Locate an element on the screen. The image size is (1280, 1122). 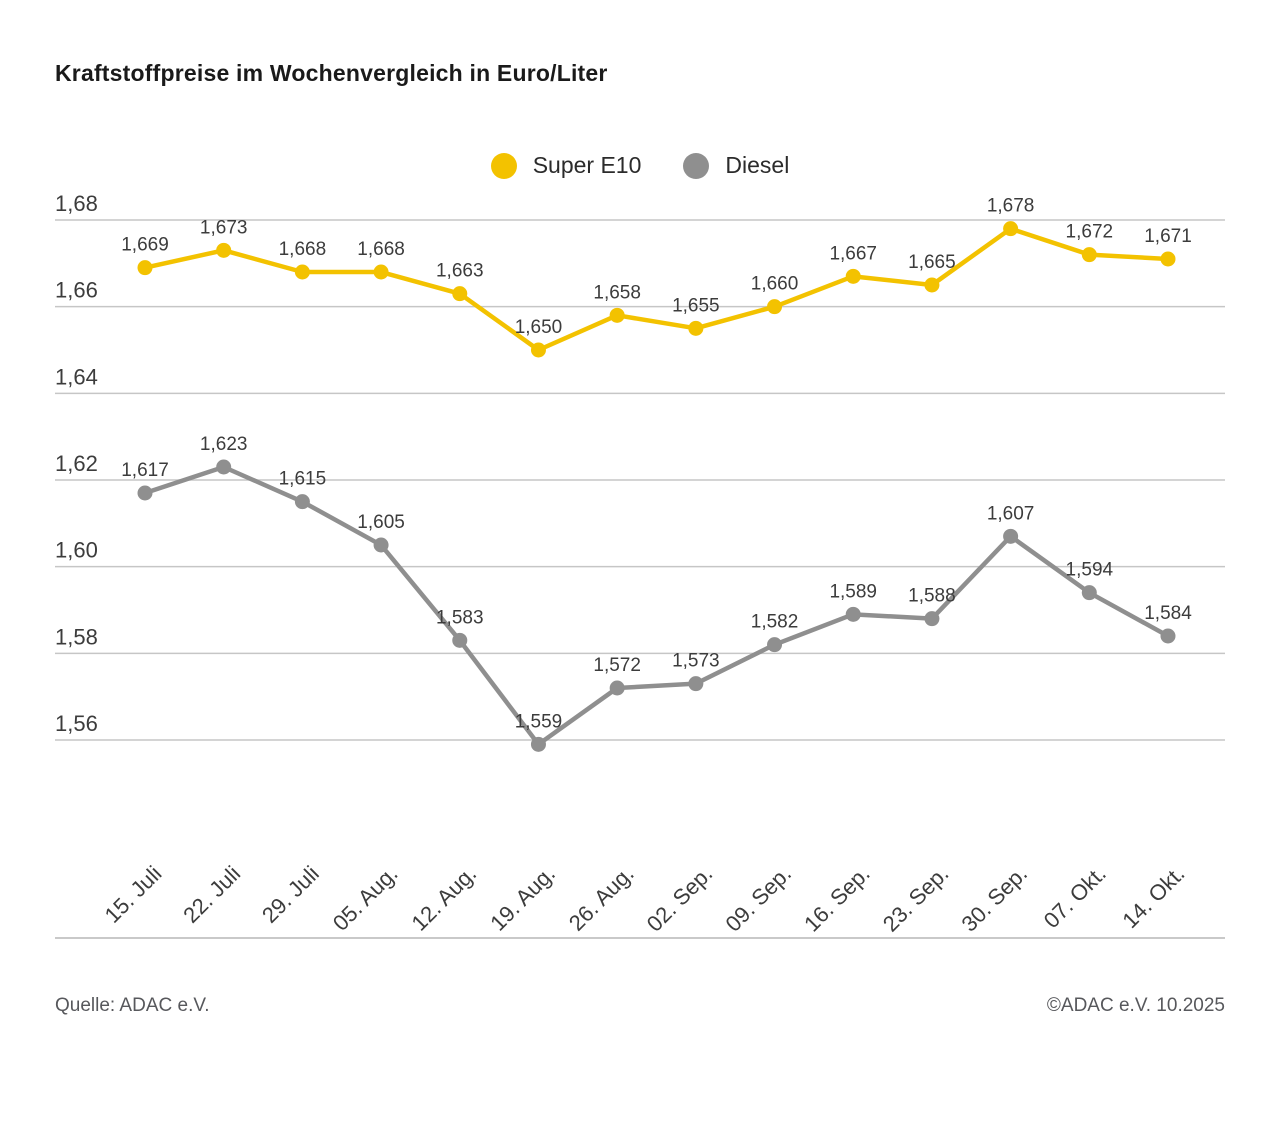
chart-legend: Super E10 Diesel is located at coordinates (640, 165).